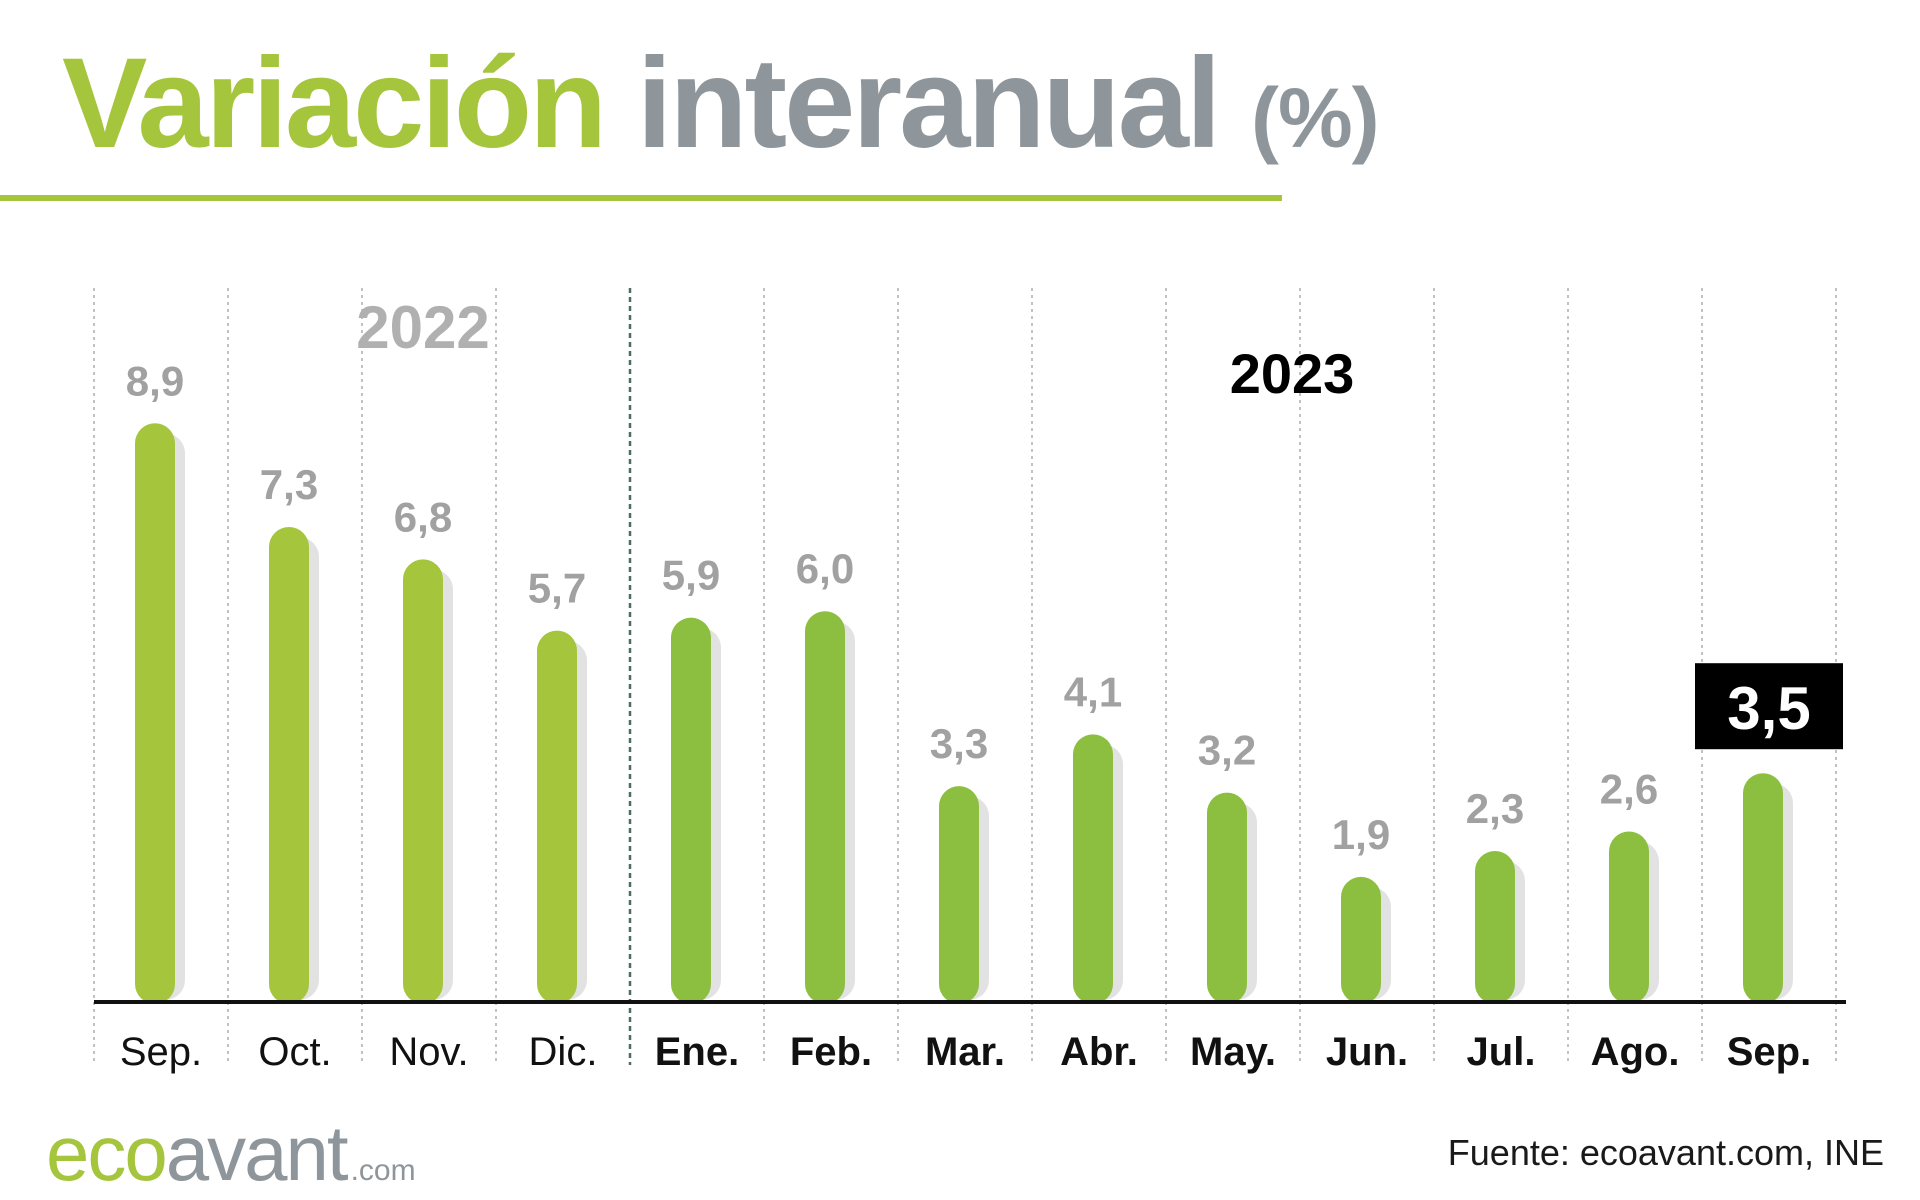 The image size is (1920, 1200). What do you see at coordinates (422, 327) in the screenshot?
I see `year-label-2022: 2022` at bounding box center [422, 327].